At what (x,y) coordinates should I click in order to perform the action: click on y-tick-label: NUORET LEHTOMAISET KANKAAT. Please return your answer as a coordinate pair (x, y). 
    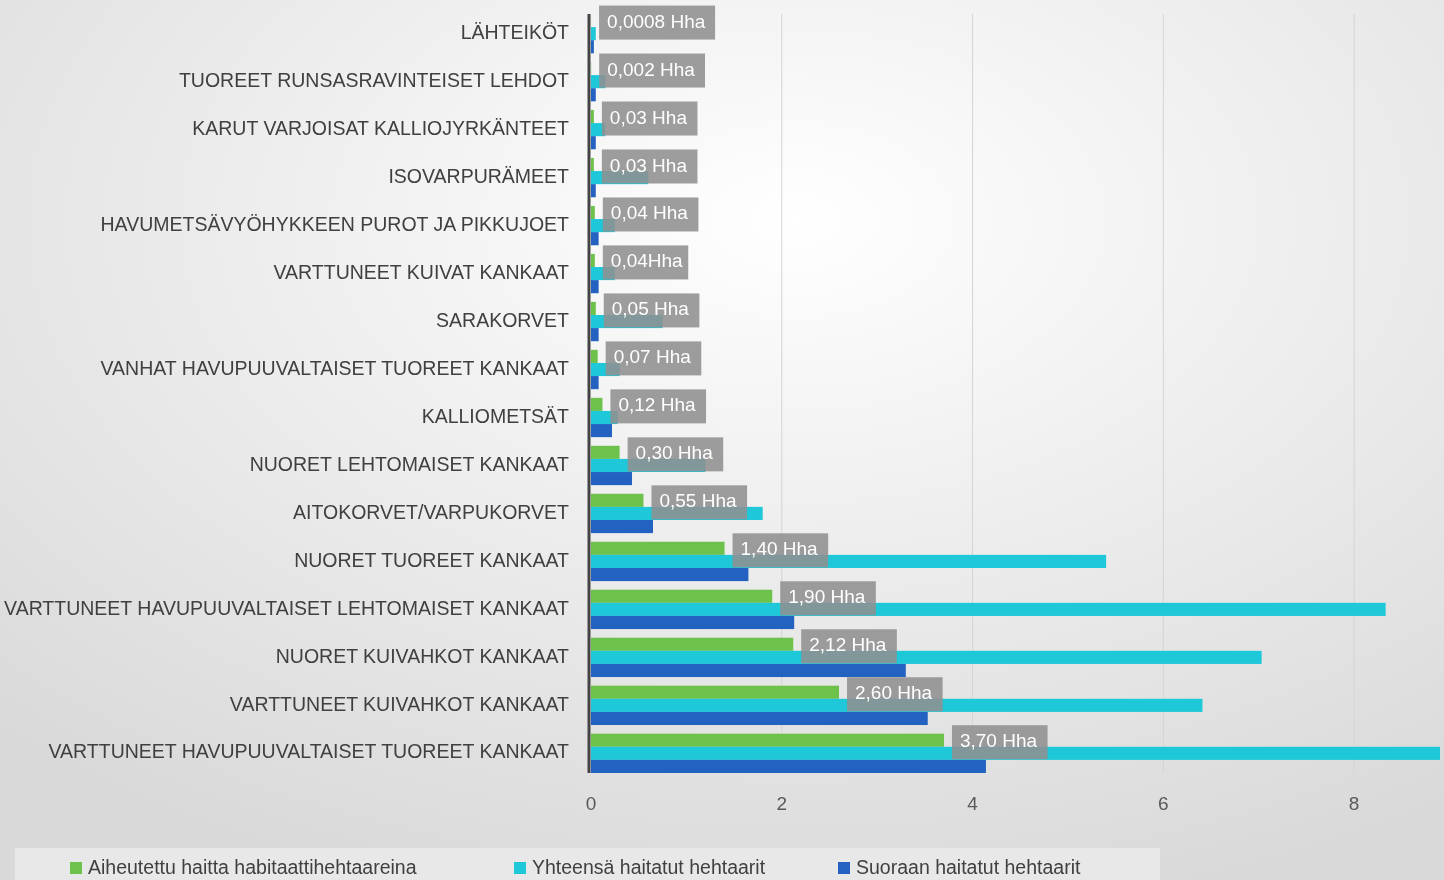
    Looking at the image, I should click on (409, 463).